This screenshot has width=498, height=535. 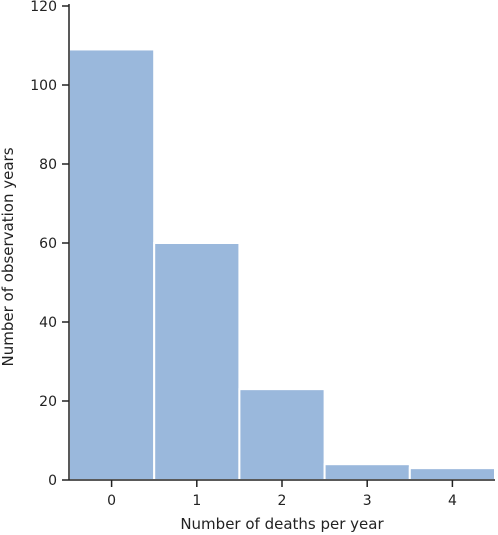 What do you see at coordinates (52, 481) in the screenshot?
I see `y-tick-label: 0` at bounding box center [52, 481].